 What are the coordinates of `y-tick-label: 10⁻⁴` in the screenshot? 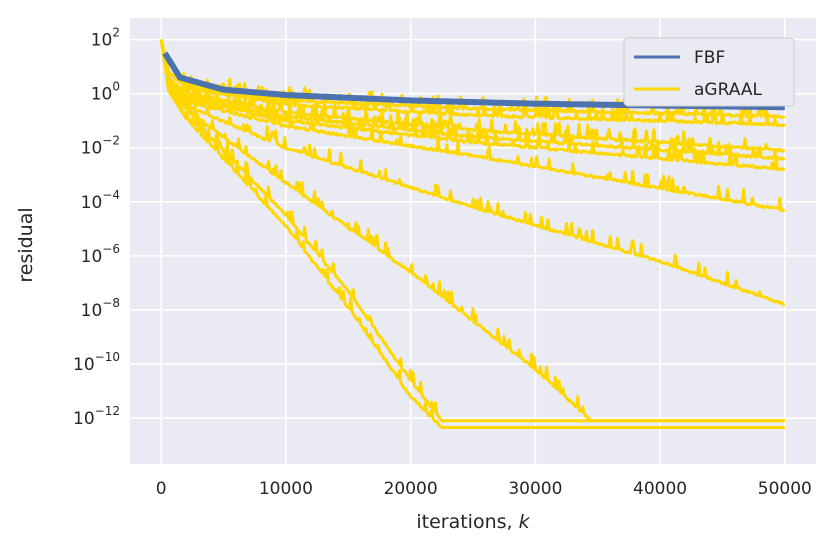 It's located at (100, 200).